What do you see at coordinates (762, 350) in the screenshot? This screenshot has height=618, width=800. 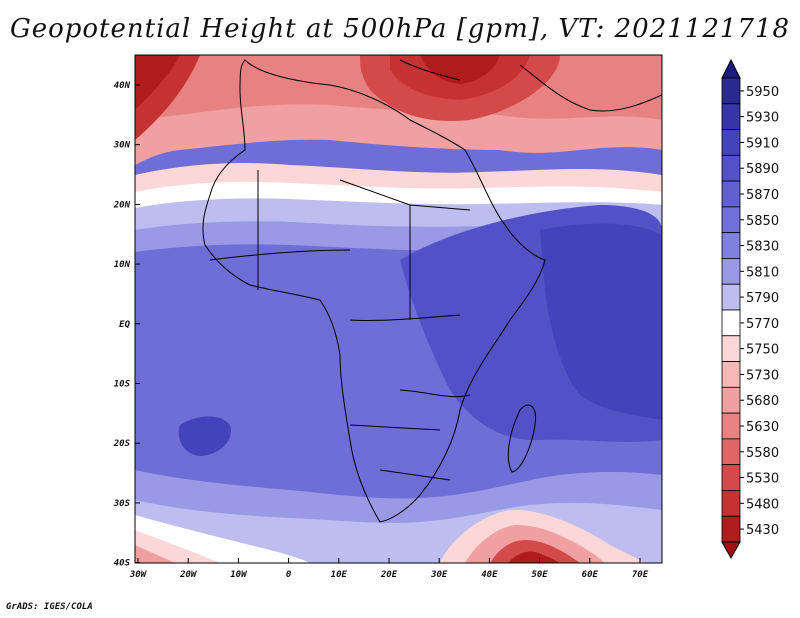 I see `colorbar-level-label: 5750` at bounding box center [762, 350].